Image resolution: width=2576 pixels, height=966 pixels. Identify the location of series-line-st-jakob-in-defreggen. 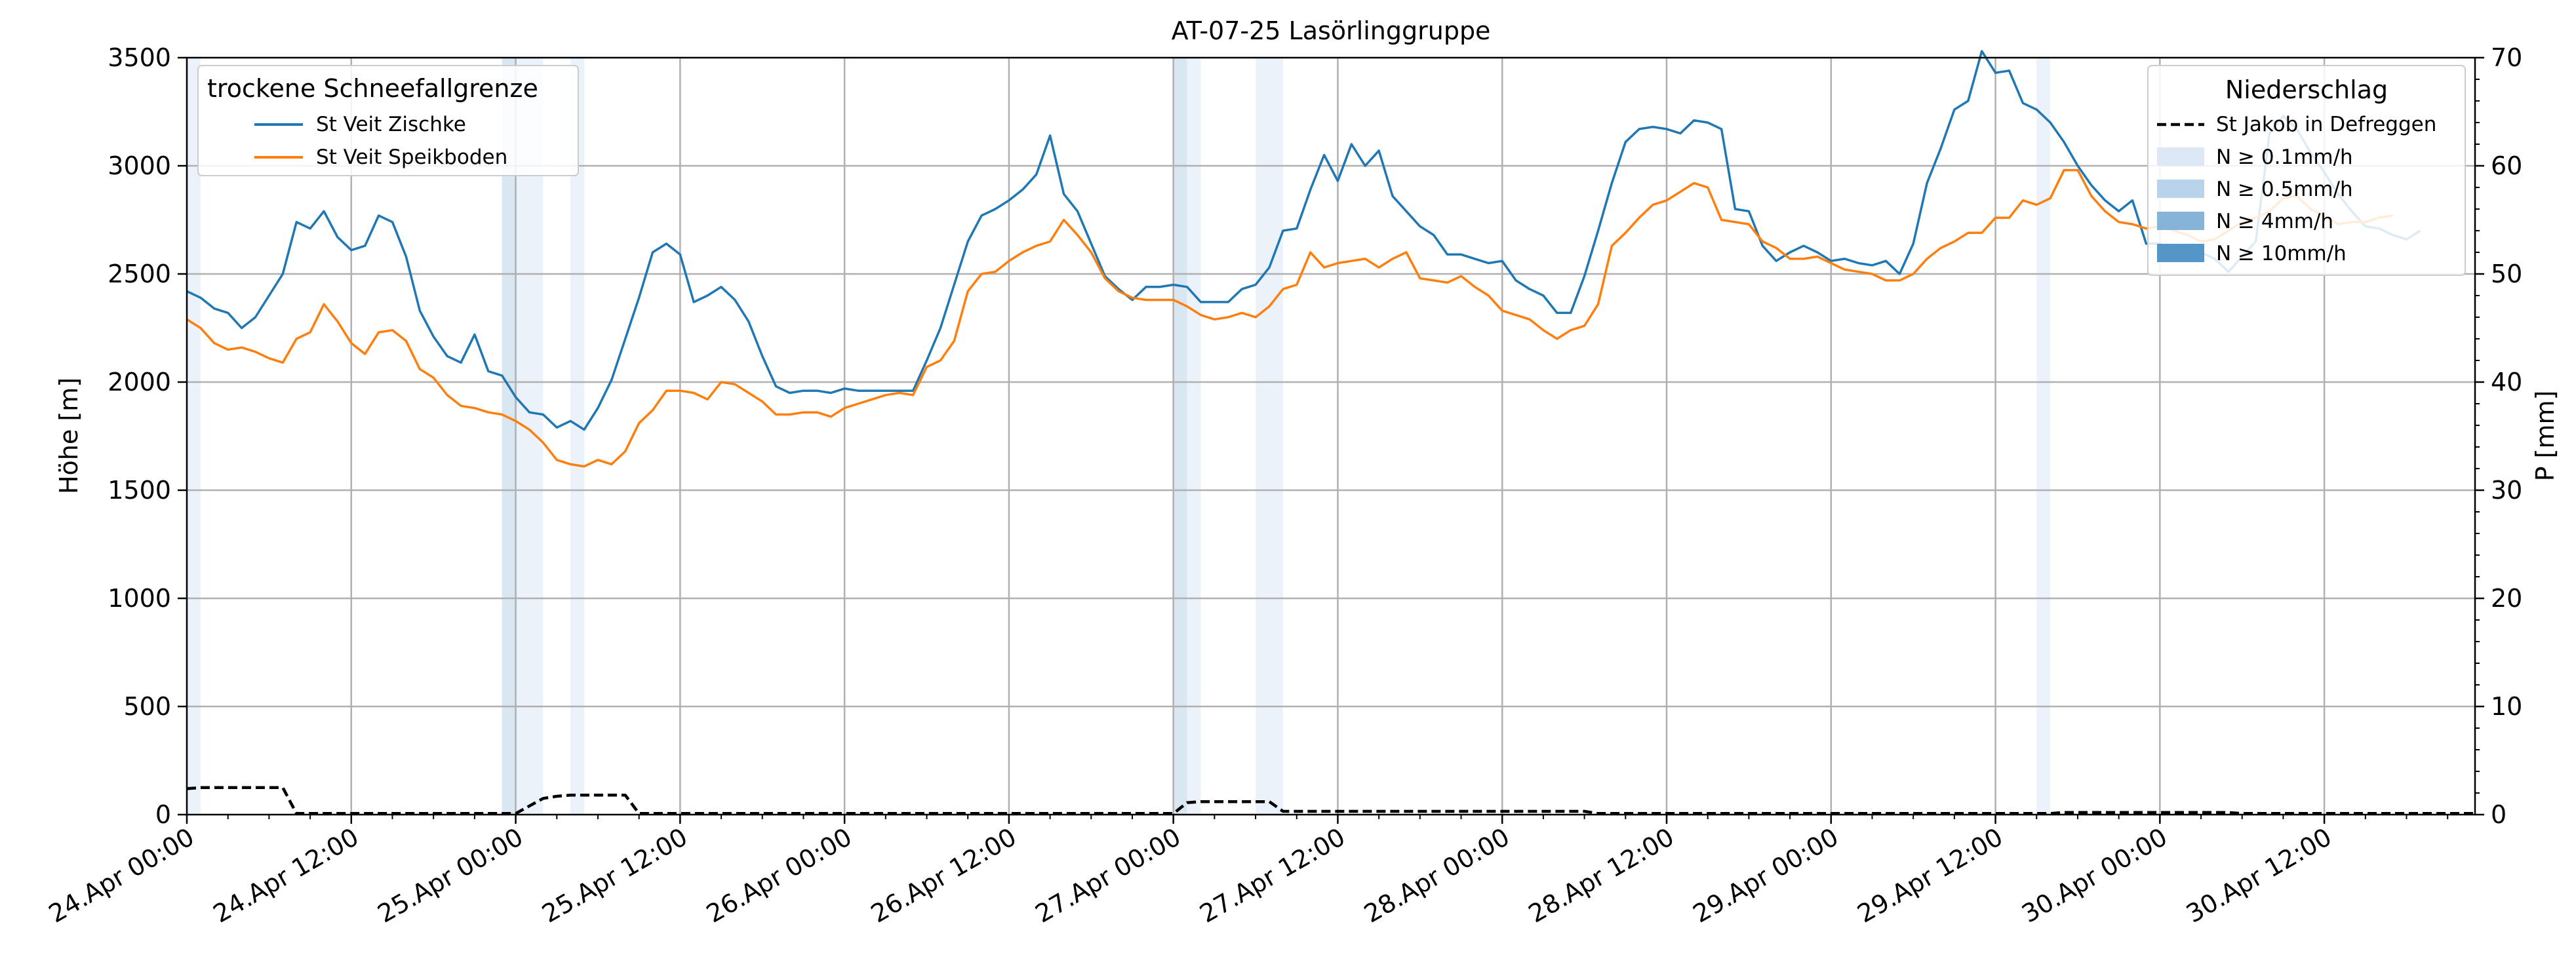
(1330, 801).